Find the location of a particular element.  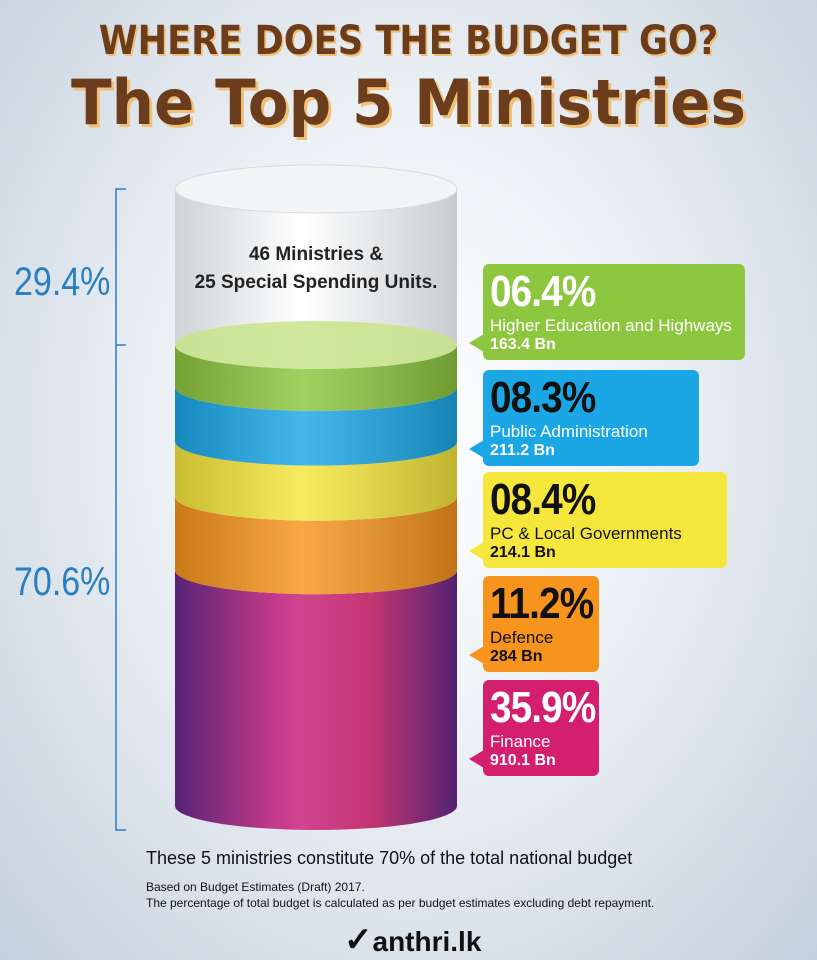

callout-name: PC & Local Governments is located at coordinates (586, 533).